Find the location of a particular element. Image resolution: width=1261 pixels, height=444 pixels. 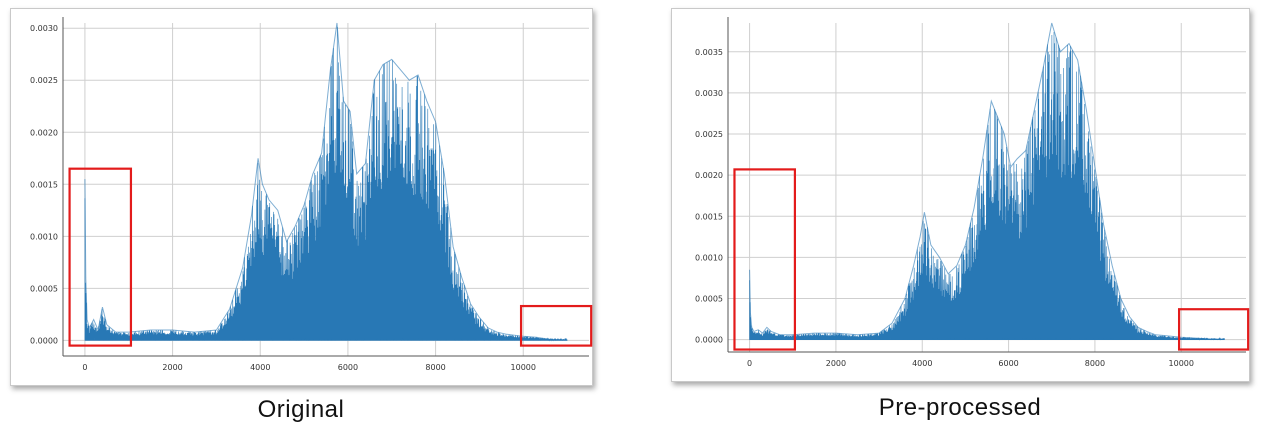

caption-preprocessed: Pre-processed is located at coordinates (960, 407).